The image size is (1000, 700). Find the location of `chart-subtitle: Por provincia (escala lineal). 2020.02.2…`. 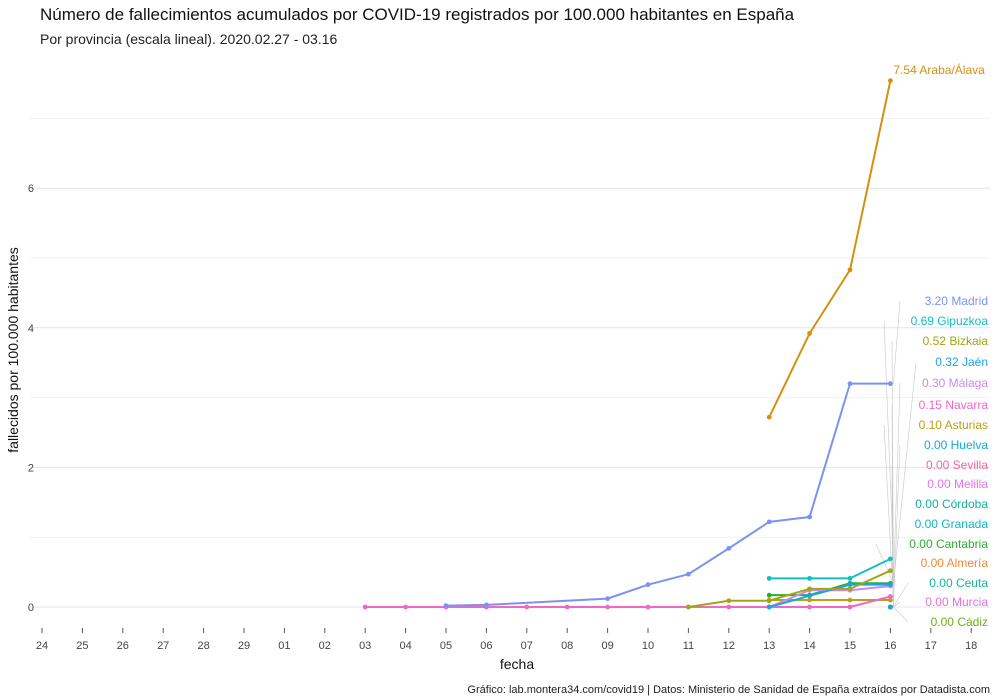

chart-subtitle: Por provincia (escala lineal). 2020.02.2… is located at coordinates (189, 39).